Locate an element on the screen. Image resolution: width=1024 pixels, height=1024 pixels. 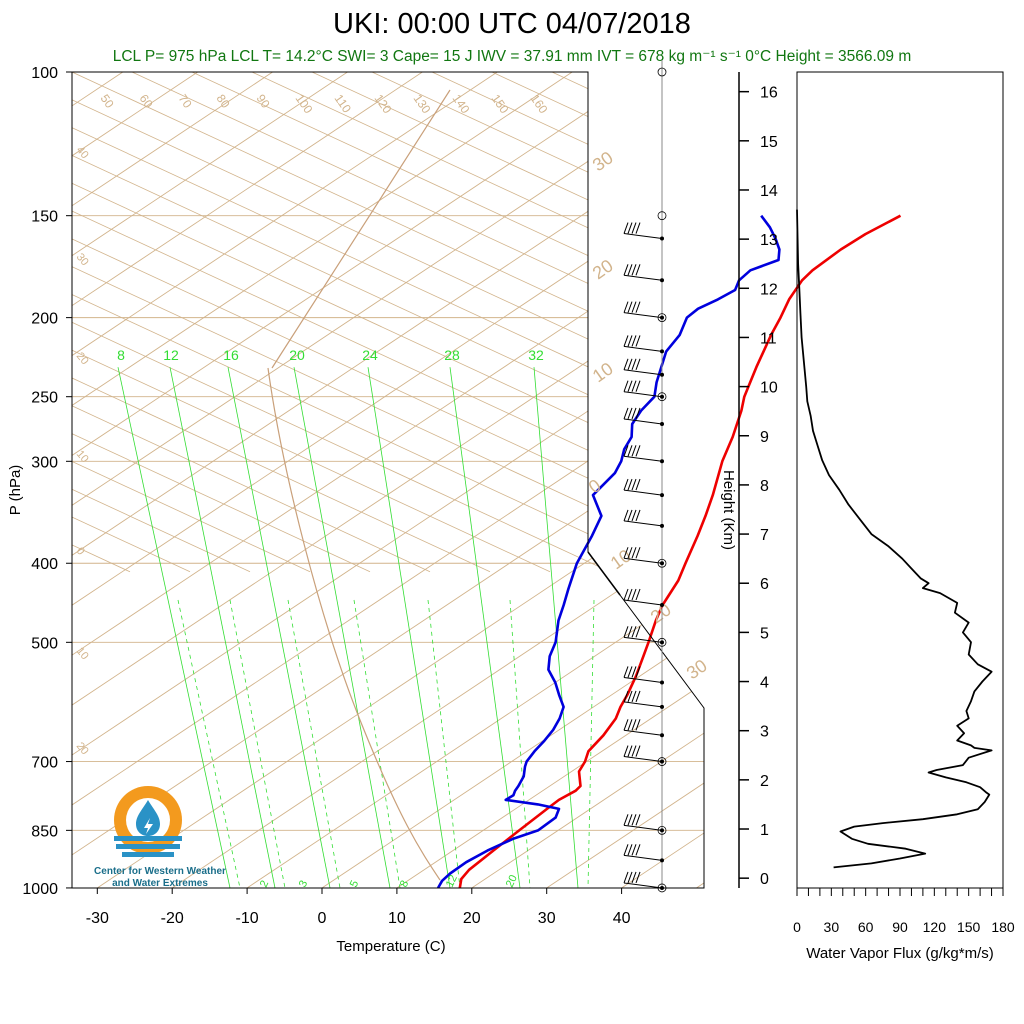
flux-tick-label: 60 is located at coordinates (866, 927).